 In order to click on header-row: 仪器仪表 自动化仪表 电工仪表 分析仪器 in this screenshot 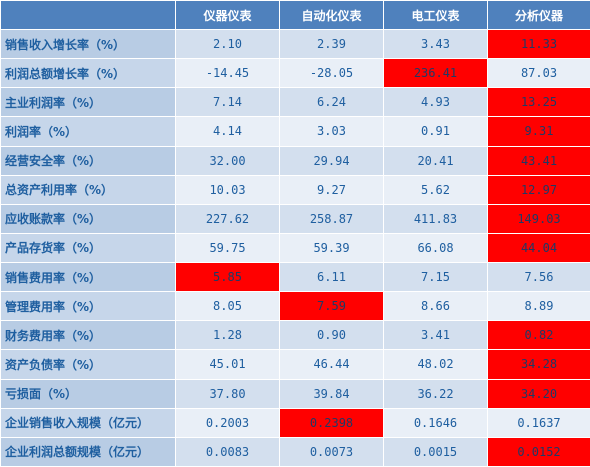, I will do `click(295, 15)`.